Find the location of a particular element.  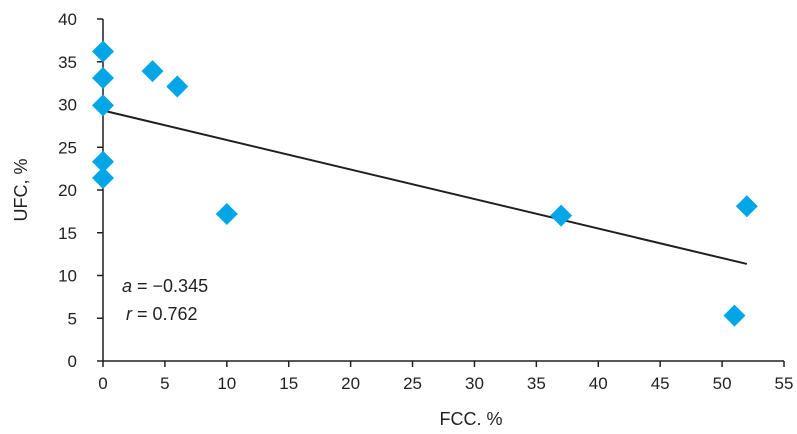

x-tick-label: 40 is located at coordinates (598, 383).